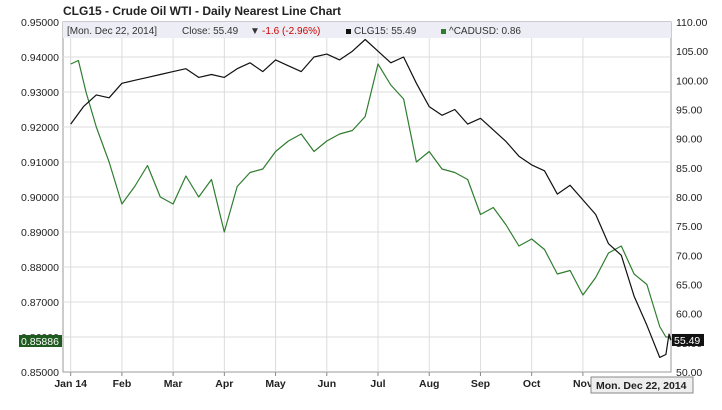 The width and height of the screenshot is (722, 410). What do you see at coordinates (122, 384) in the screenshot?
I see `x-tick-label: Feb` at bounding box center [122, 384].